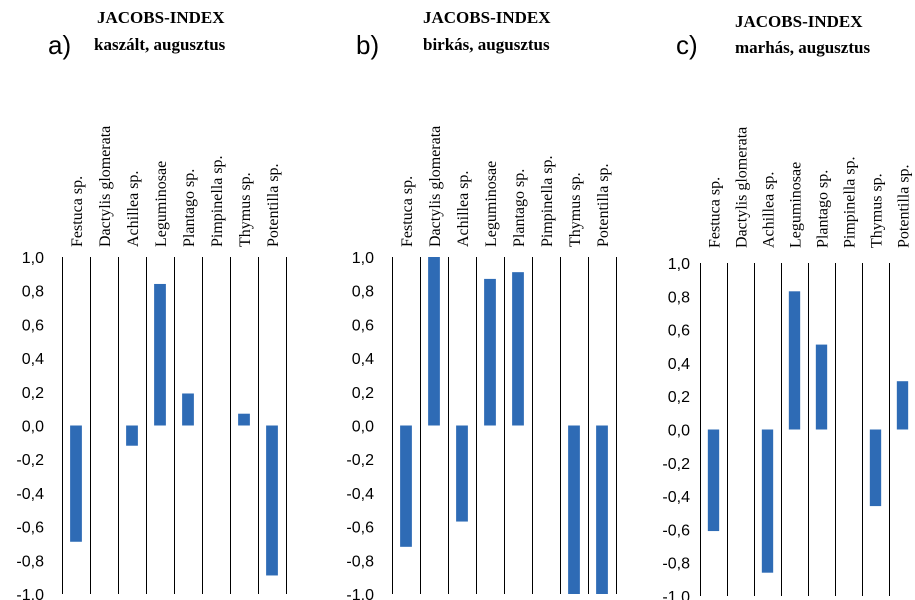 The width and height of the screenshot is (915, 600). I want to click on panel-c-ytick-label: 0,0, so click(679, 431).